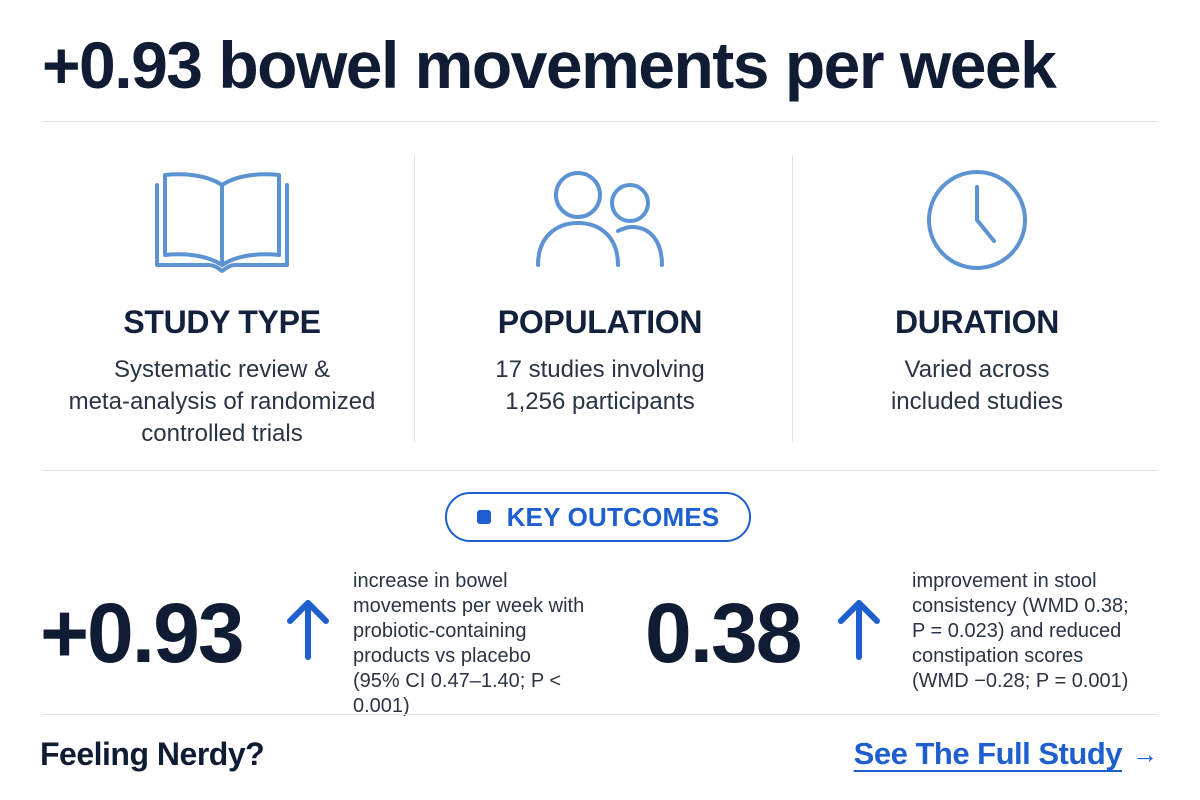  Describe the element at coordinates (222, 220) in the screenshot. I see `open-book-icon` at that location.